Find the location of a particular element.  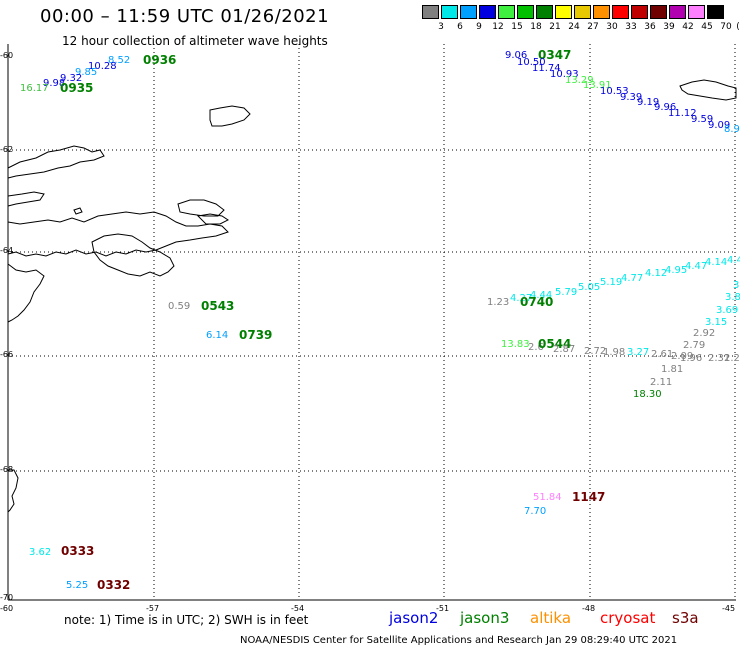

obs-wave-height: 8.9 is located at coordinates (732, 129).